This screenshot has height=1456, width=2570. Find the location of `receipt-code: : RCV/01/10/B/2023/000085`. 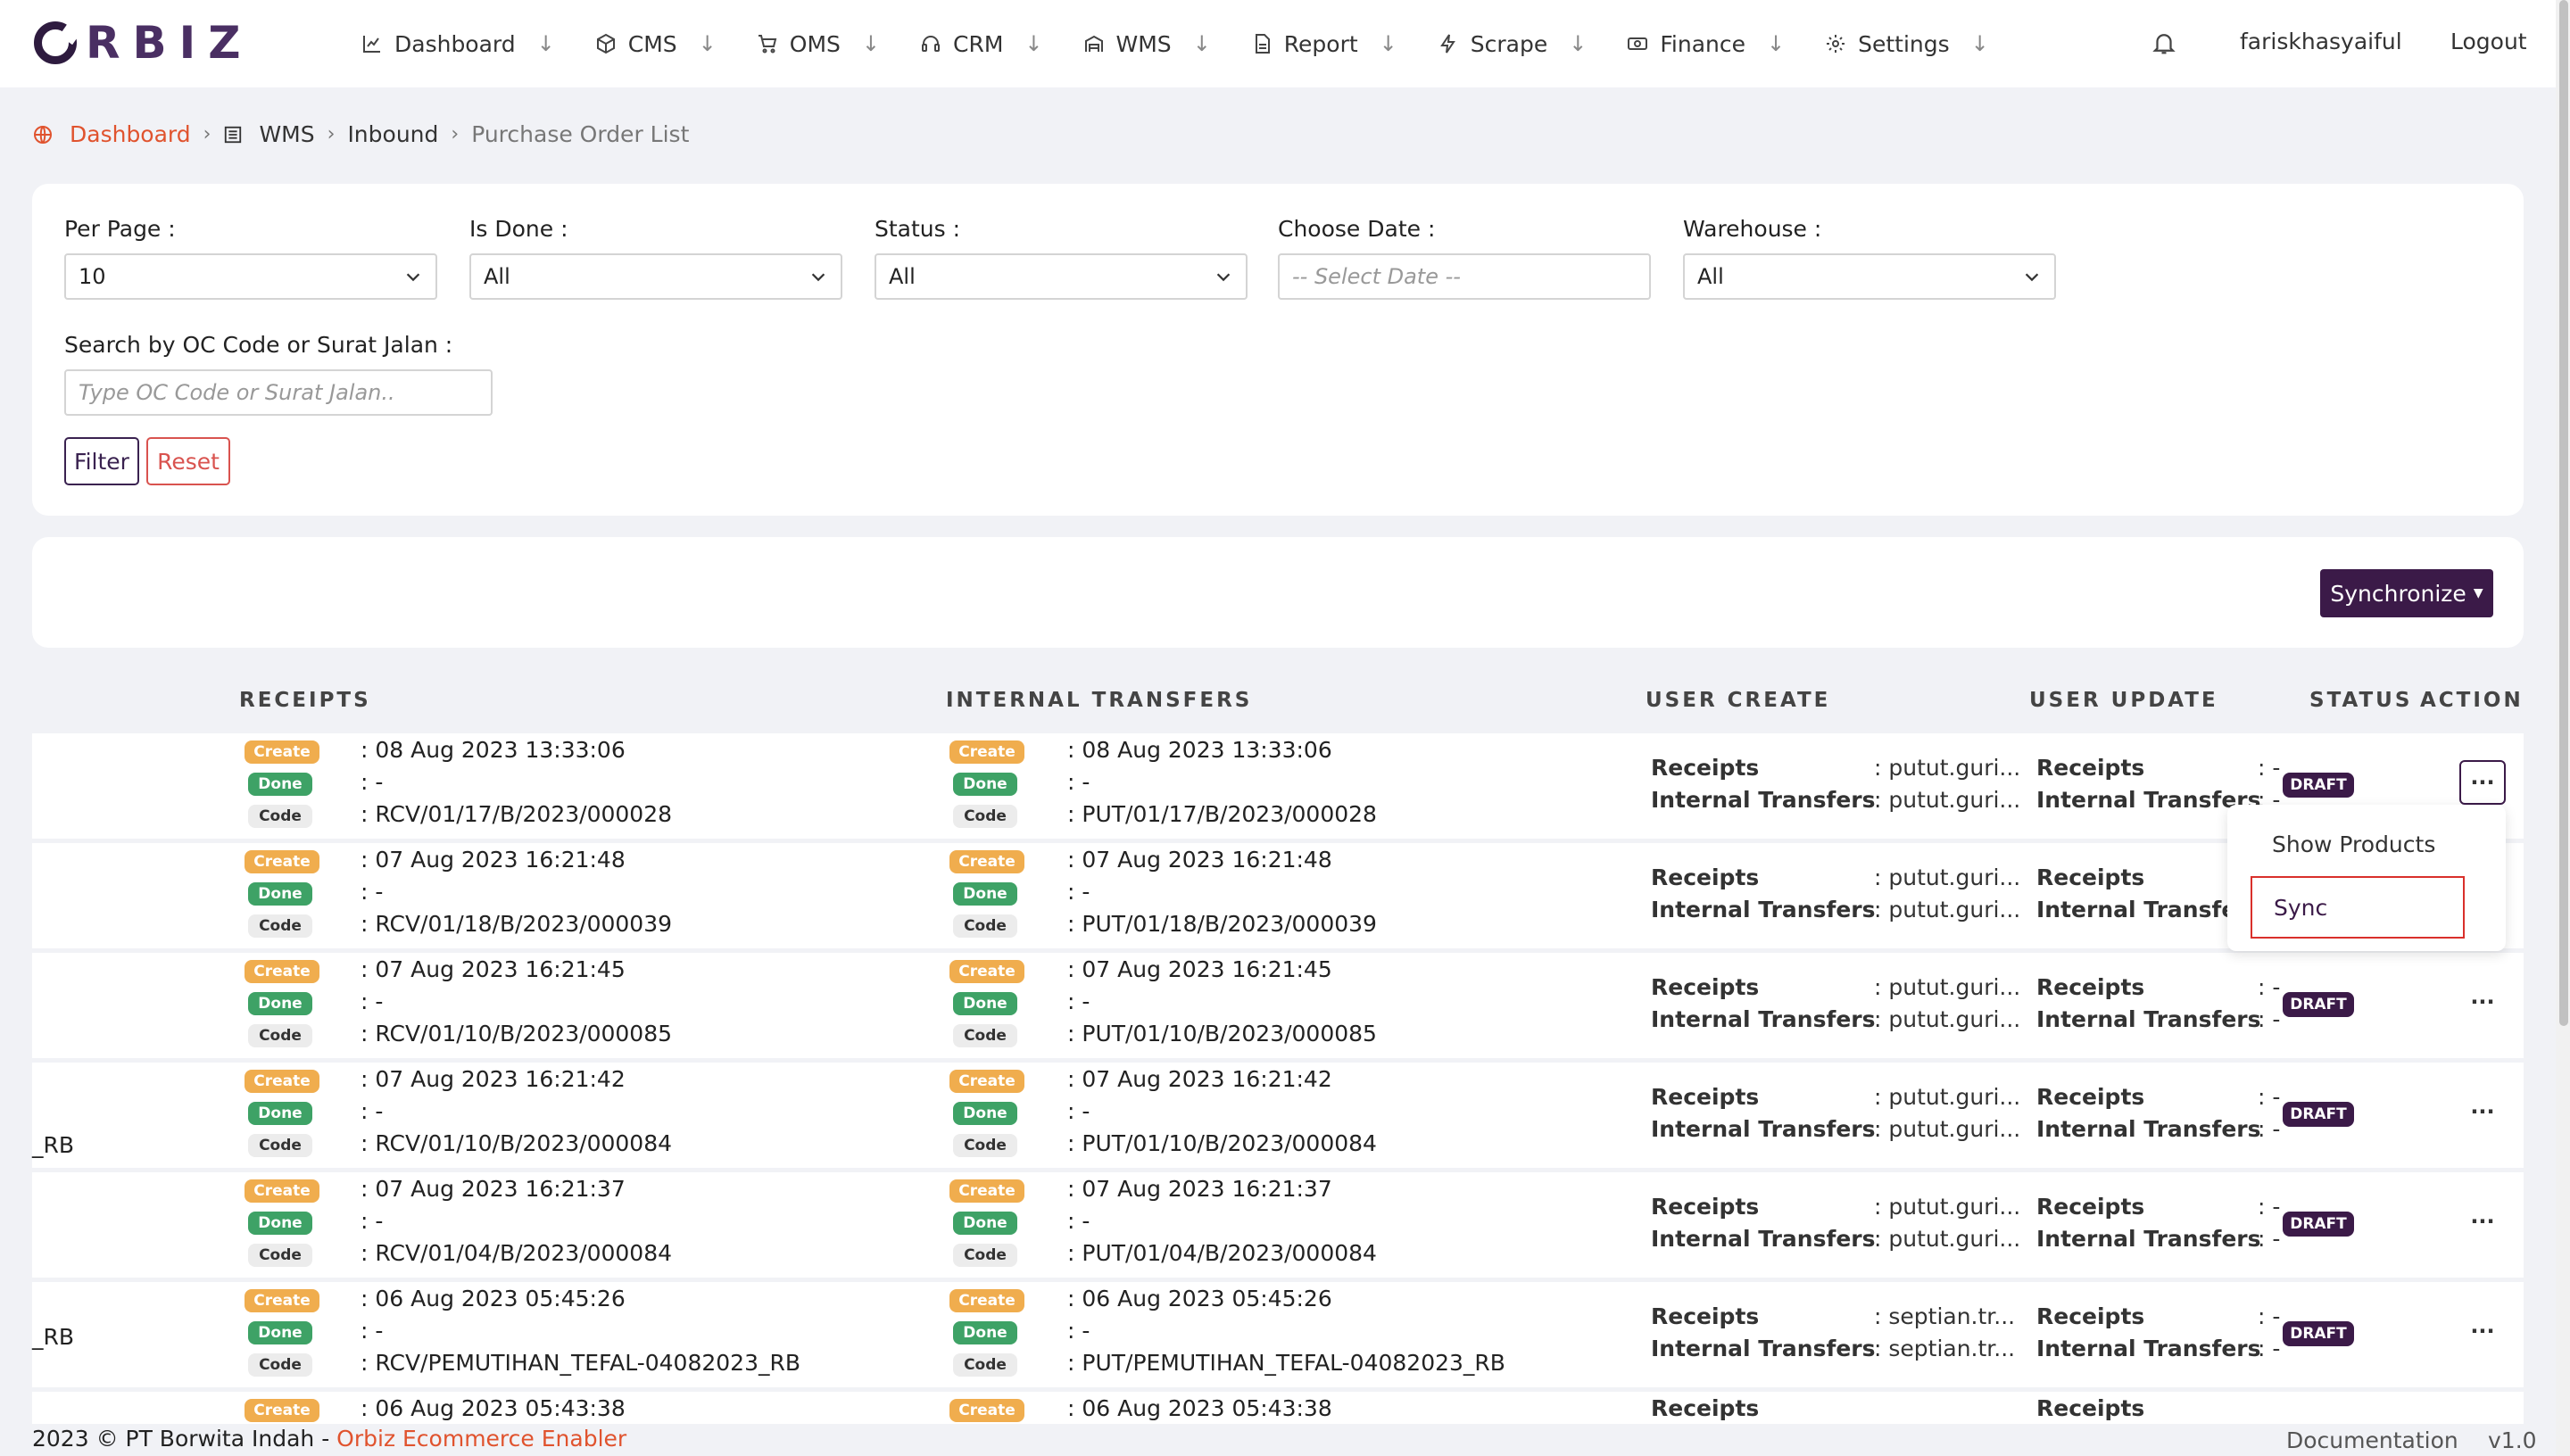

receipt-code: : RCV/01/10/B/2023/000085 is located at coordinates (517, 1033).